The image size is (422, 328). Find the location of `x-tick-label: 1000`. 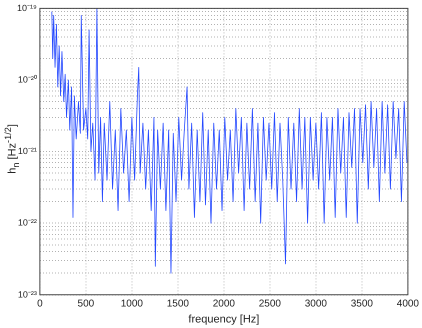

x-tick-label: 1000 is located at coordinates (132, 304).